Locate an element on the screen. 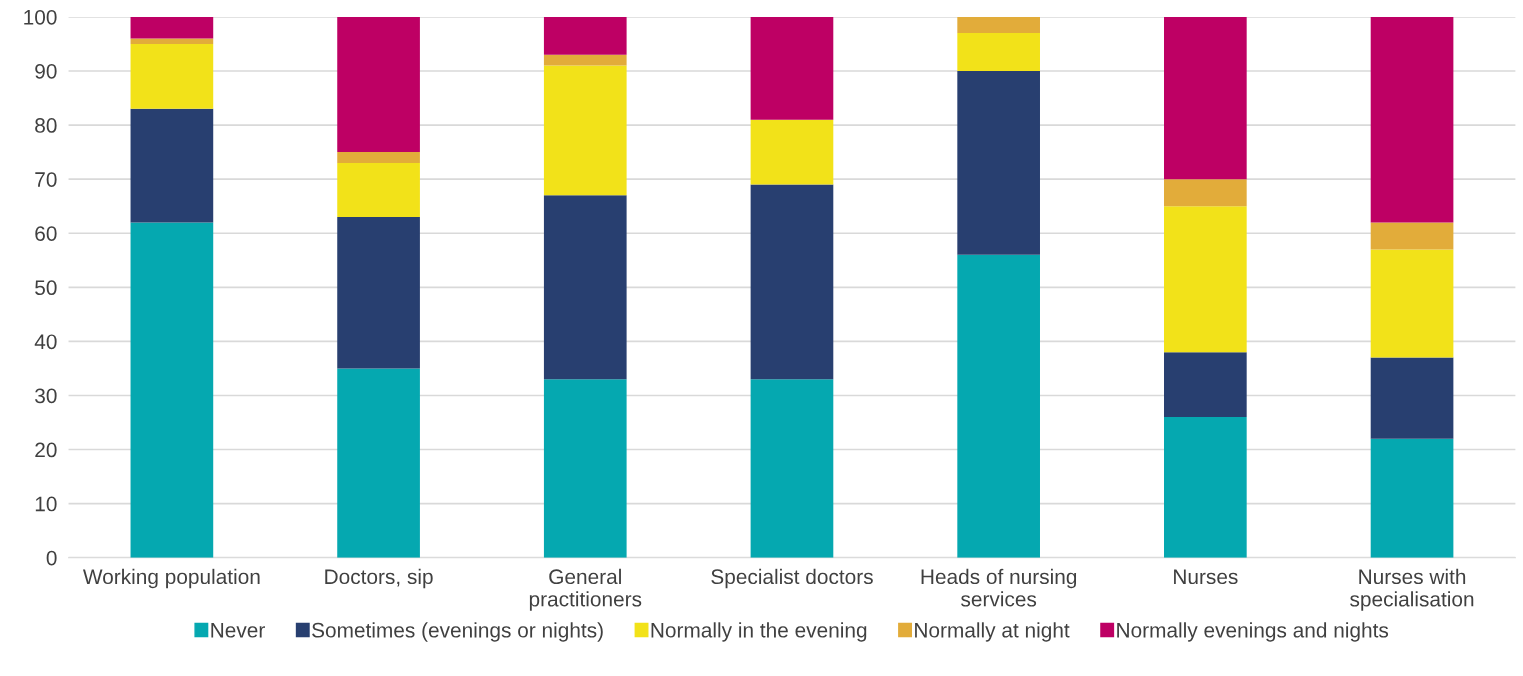  y-tick-label: 90 is located at coordinates (46, 71).